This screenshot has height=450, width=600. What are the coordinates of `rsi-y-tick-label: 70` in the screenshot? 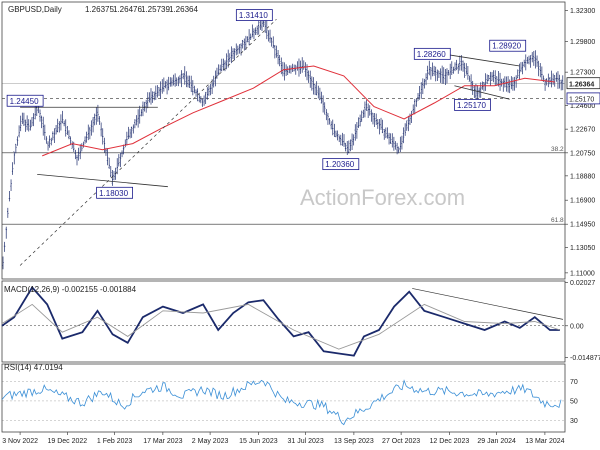 It's located at (574, 382).